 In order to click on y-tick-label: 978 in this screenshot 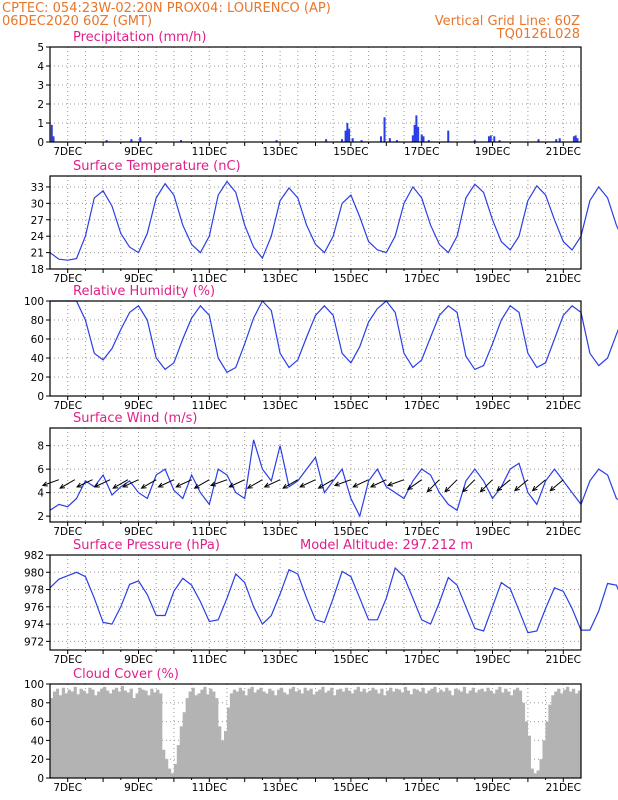, I will do `click(34, 591)`.